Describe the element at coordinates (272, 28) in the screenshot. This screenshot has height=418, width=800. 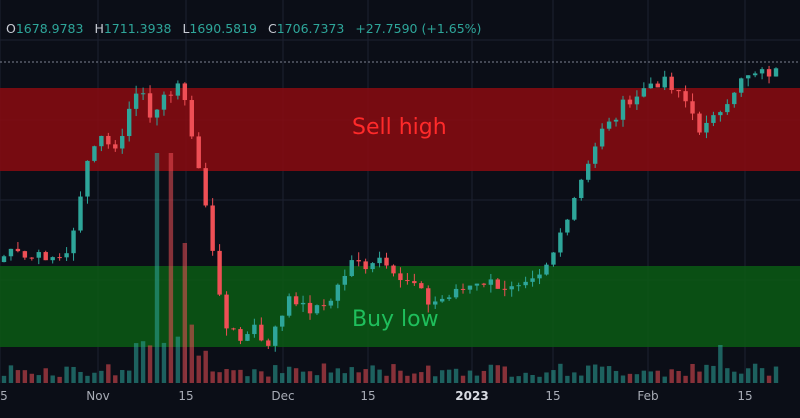
I see `close-key: C` at that location.